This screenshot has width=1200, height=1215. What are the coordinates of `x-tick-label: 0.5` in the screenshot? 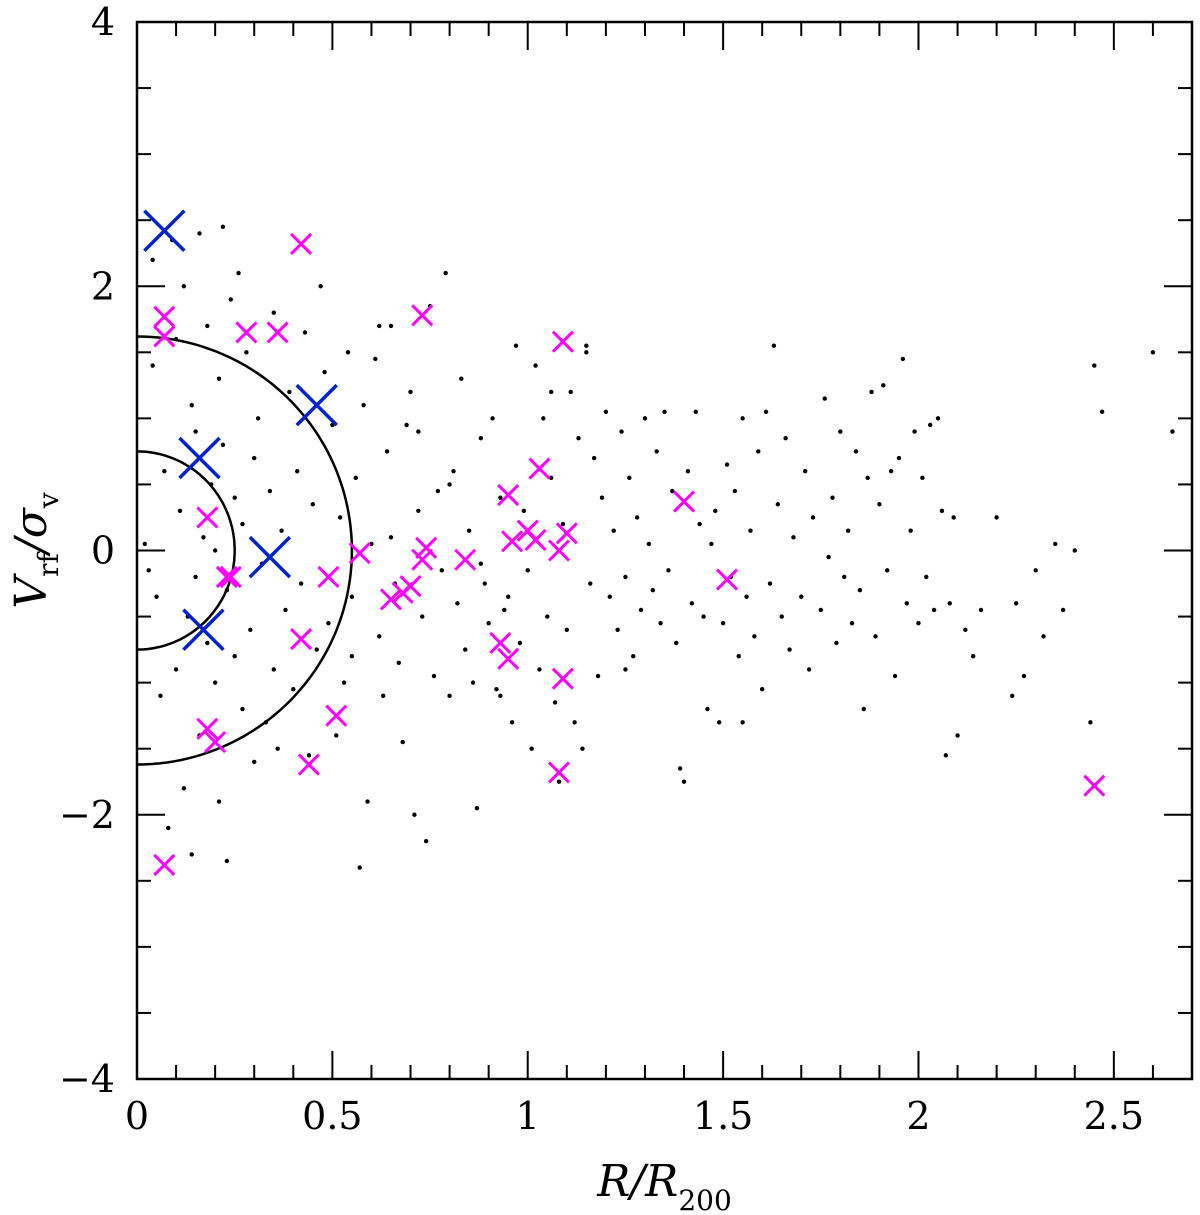 It's located at (332, 1116).